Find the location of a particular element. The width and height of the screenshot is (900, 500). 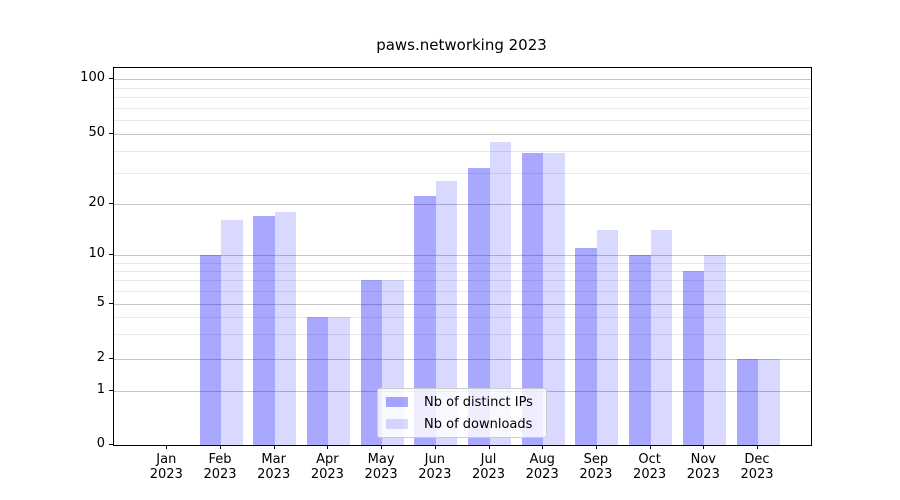

x-tick-label-9: Oct 2023 is located at coordinates (650, 467).